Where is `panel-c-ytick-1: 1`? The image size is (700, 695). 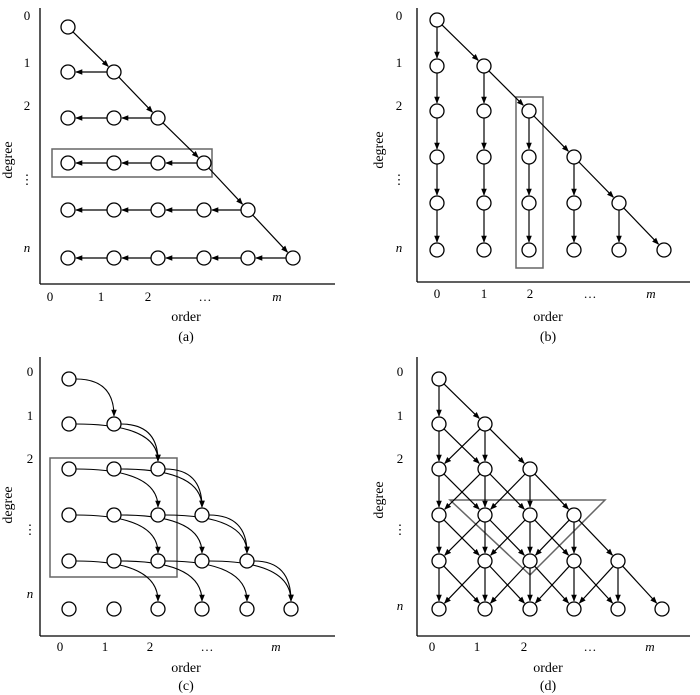 panel-c-ytick-1: 1 is located at coordinates (30, 415).